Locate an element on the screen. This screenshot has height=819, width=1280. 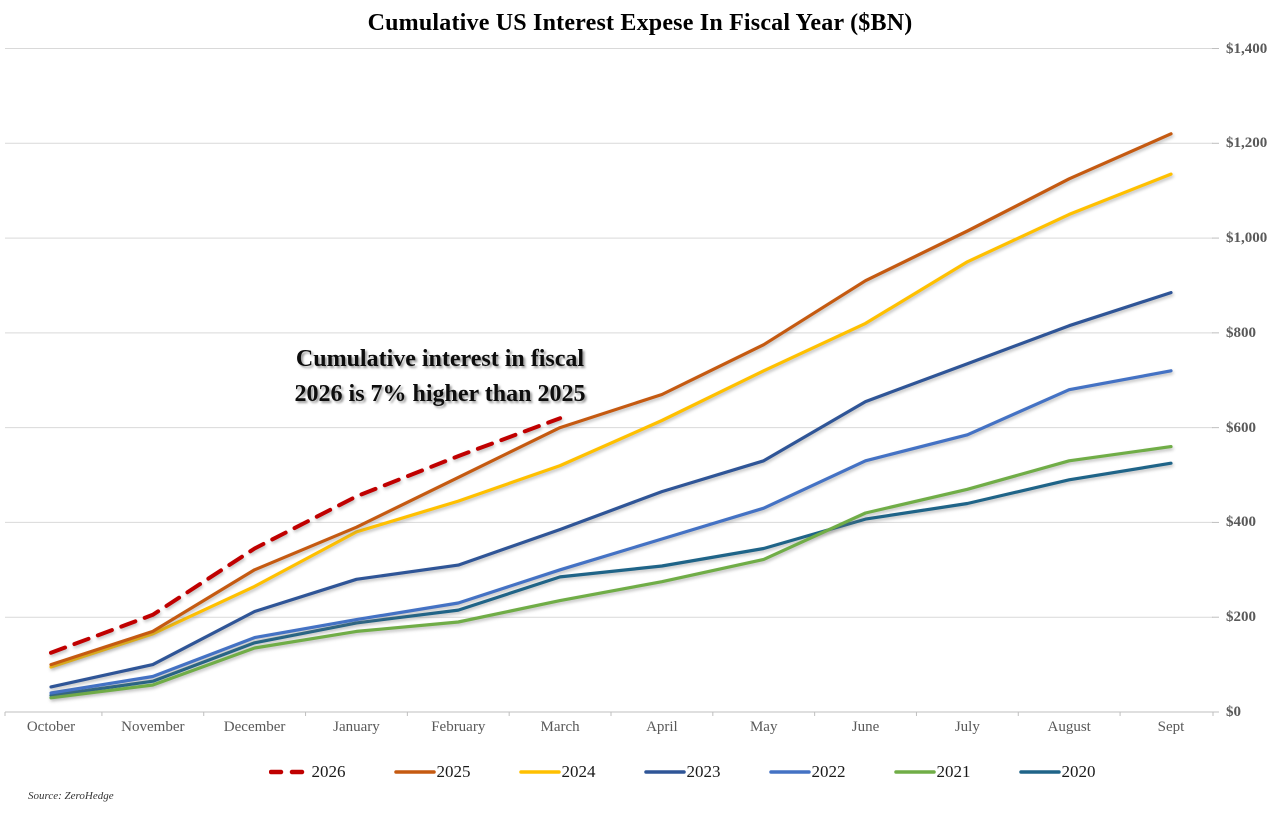
x-axis-tick-label: February is located at coordinates (458, 727).